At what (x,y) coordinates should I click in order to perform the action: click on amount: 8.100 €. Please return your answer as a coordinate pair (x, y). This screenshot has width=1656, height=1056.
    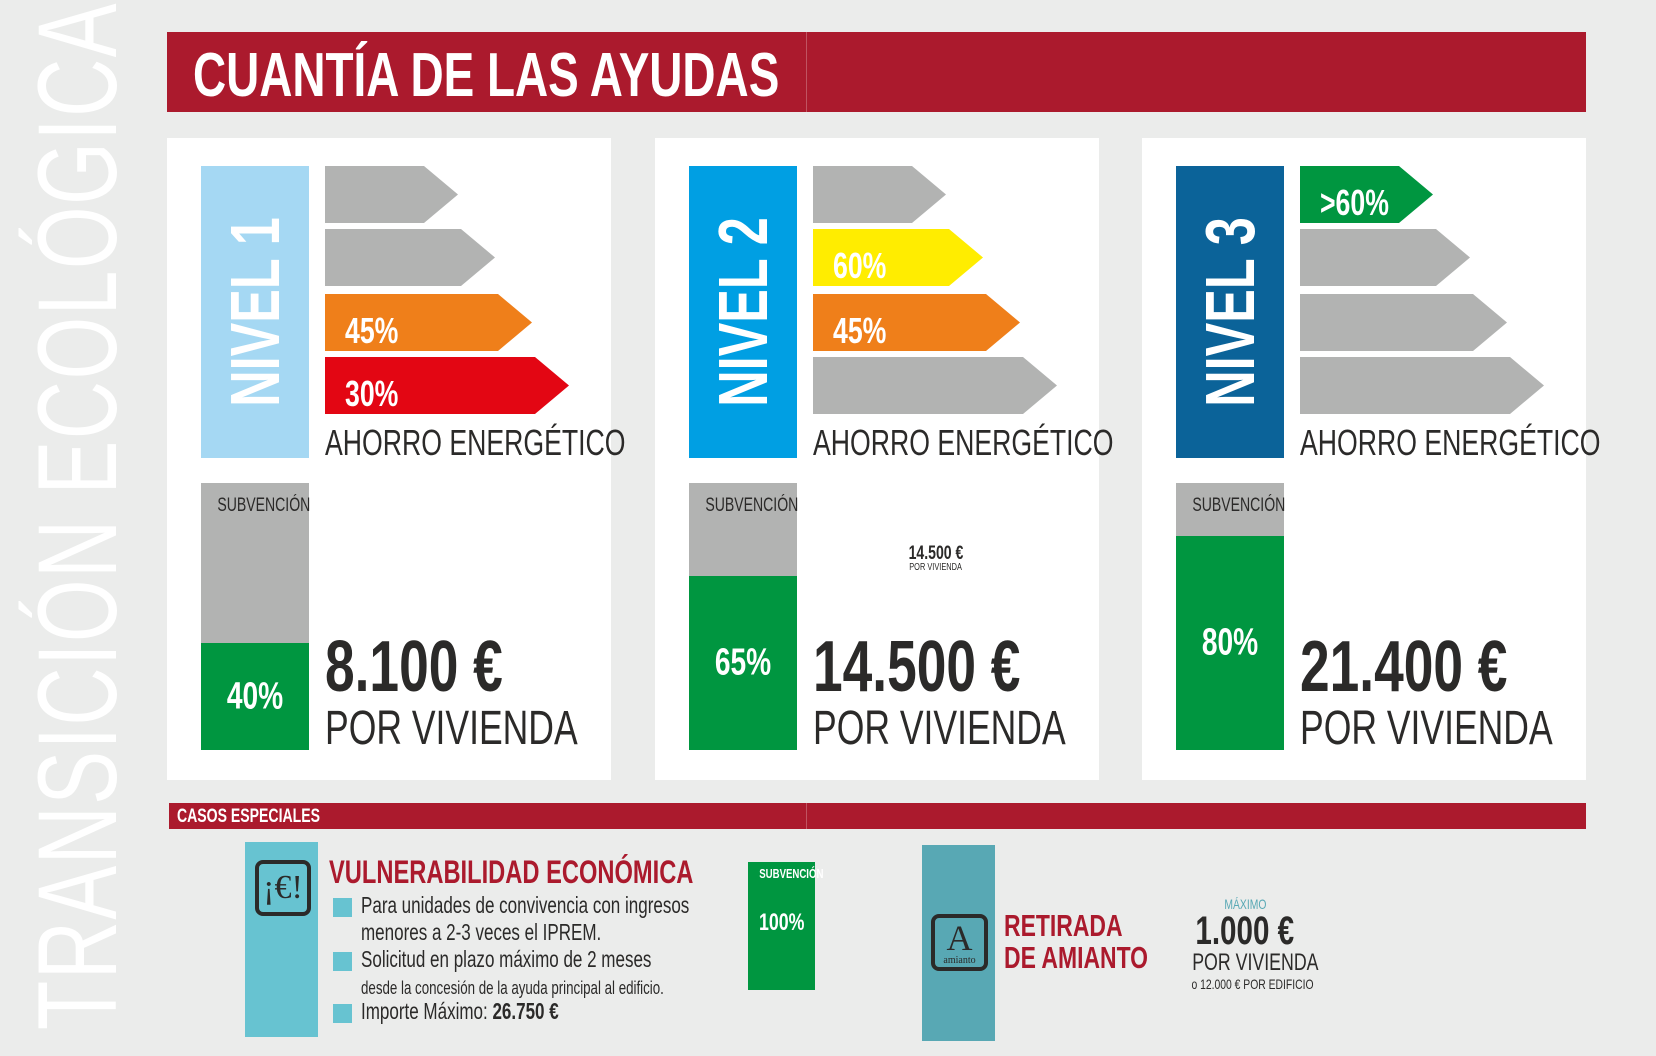
    Looking at the image, I should click on (414, 667).